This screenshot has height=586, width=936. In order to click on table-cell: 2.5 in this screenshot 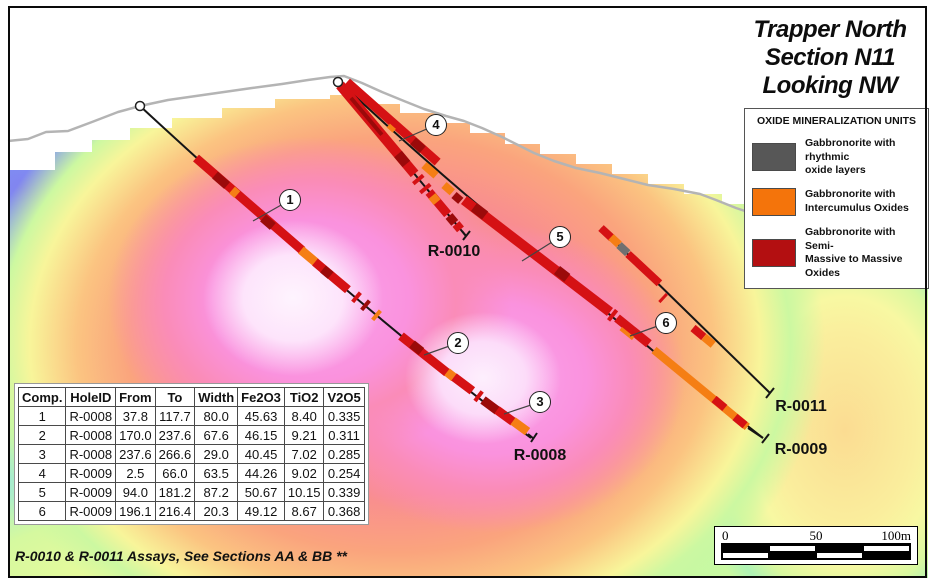, I will do `click(135, 473)`.